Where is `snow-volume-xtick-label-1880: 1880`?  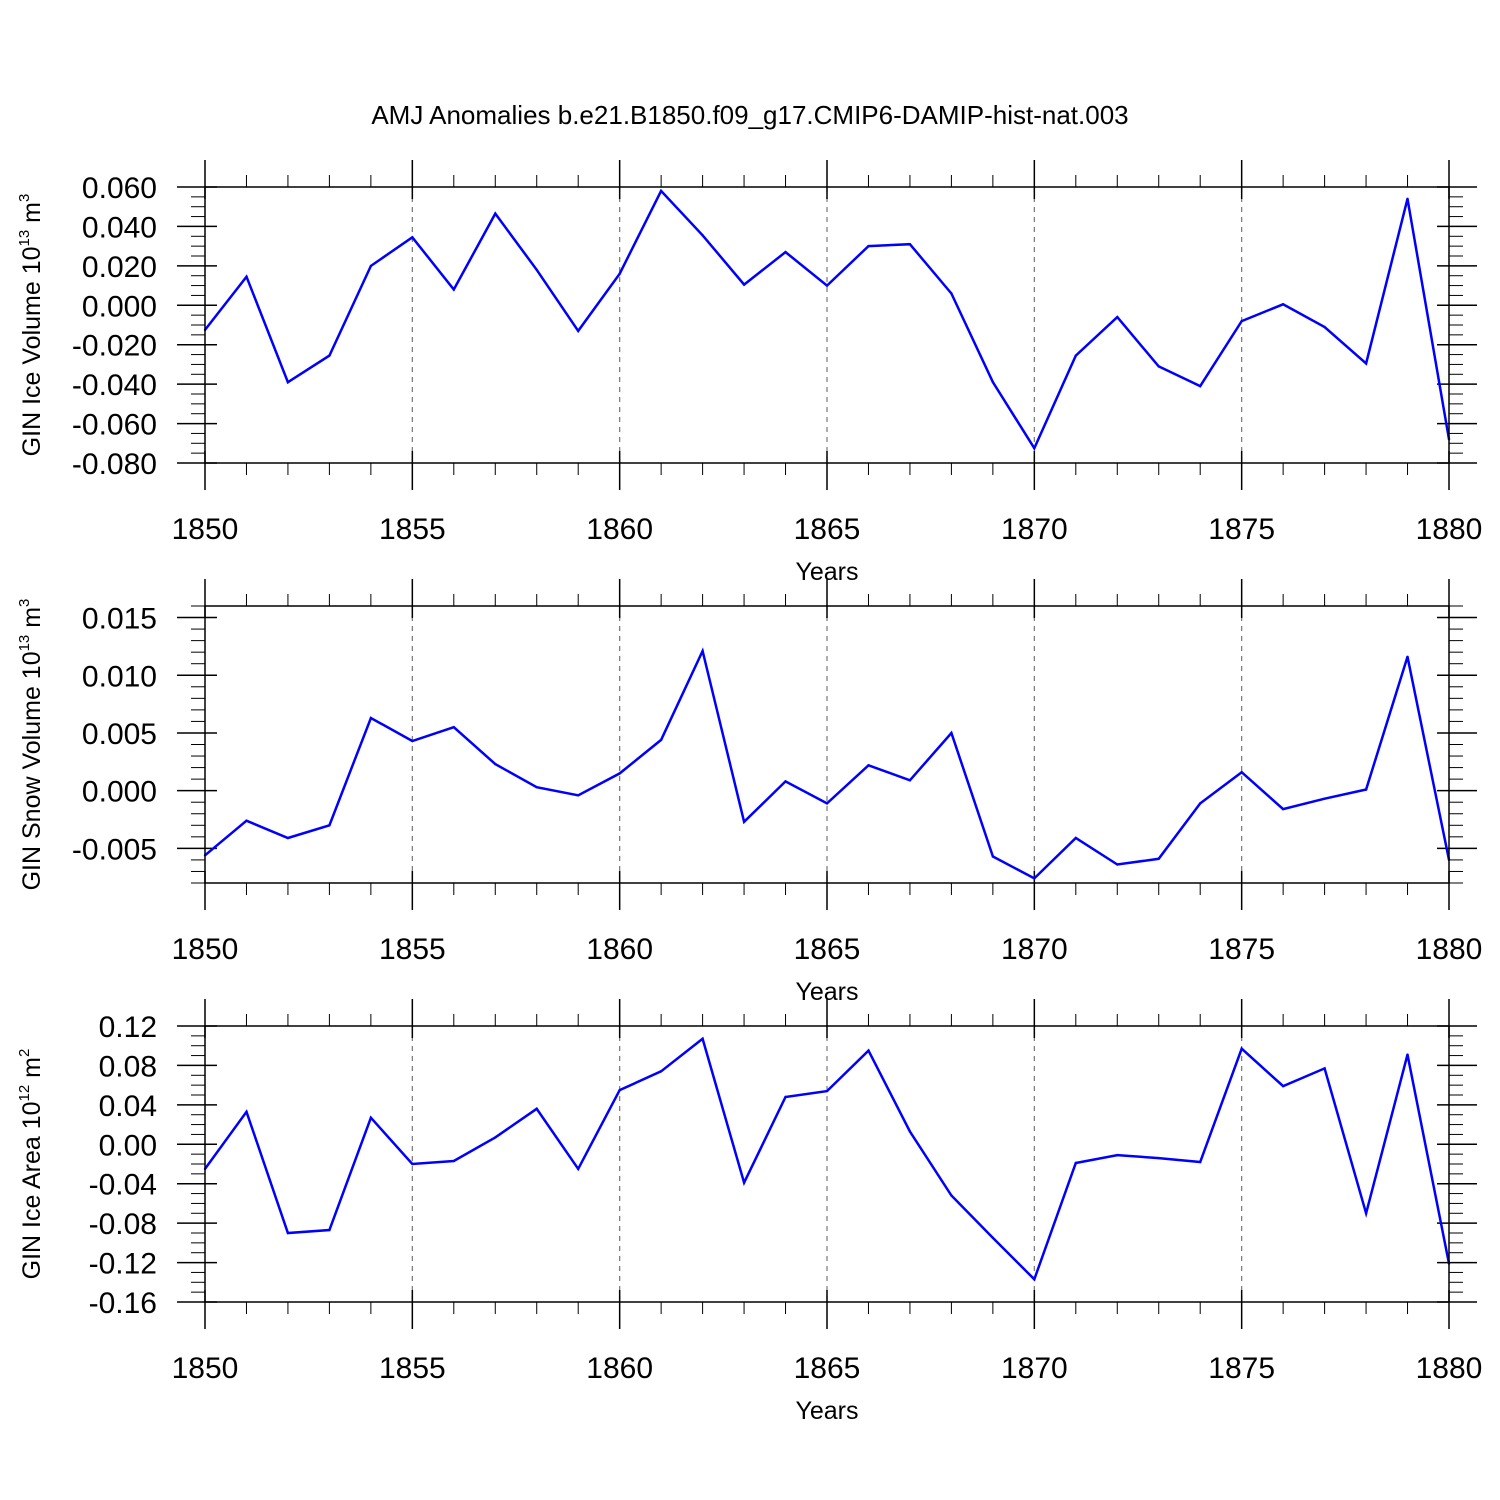
snow-volume-xtick-label-1880: 1880 is located at coordinates (1449, 949).